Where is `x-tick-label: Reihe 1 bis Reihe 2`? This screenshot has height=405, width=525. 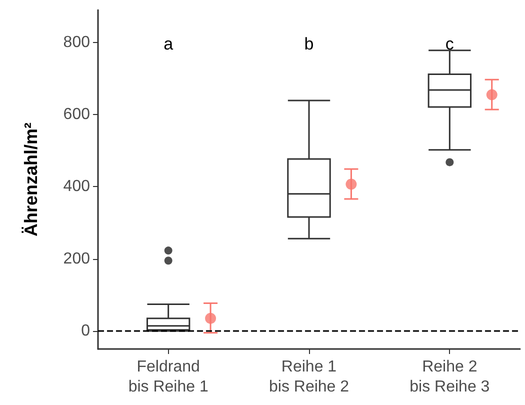
x-tick-label: Reihe 1 bis Reihe 2 is located at coordinates (309, 377).